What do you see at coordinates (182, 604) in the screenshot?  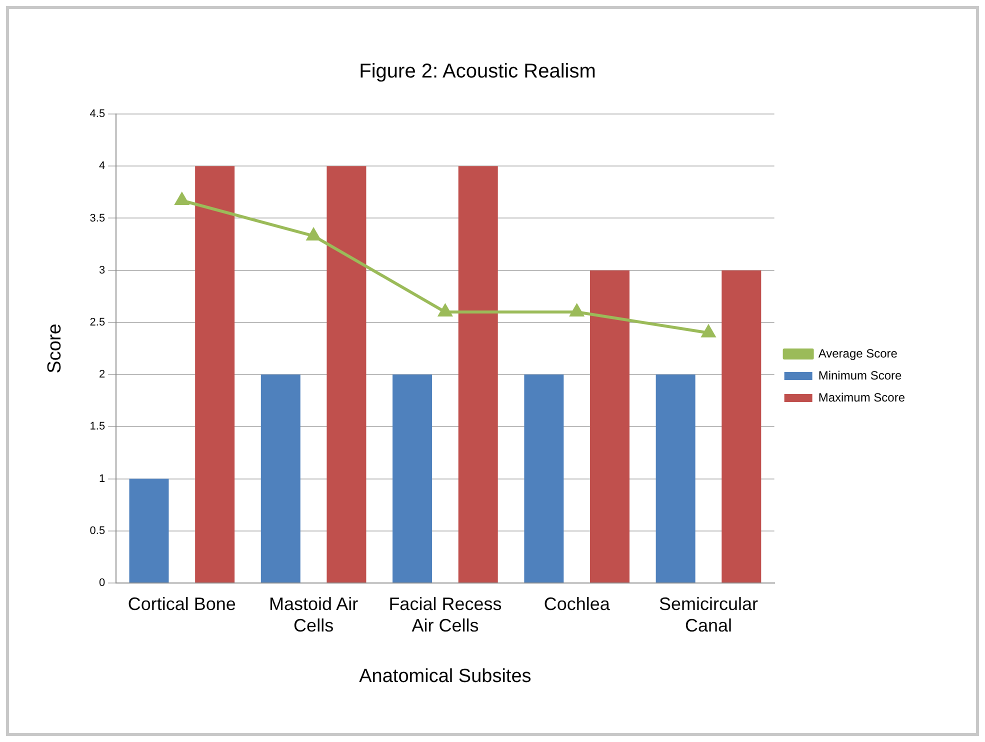 I see `x-tick-label: Cortical Bone` at bounding box center [182, 604].